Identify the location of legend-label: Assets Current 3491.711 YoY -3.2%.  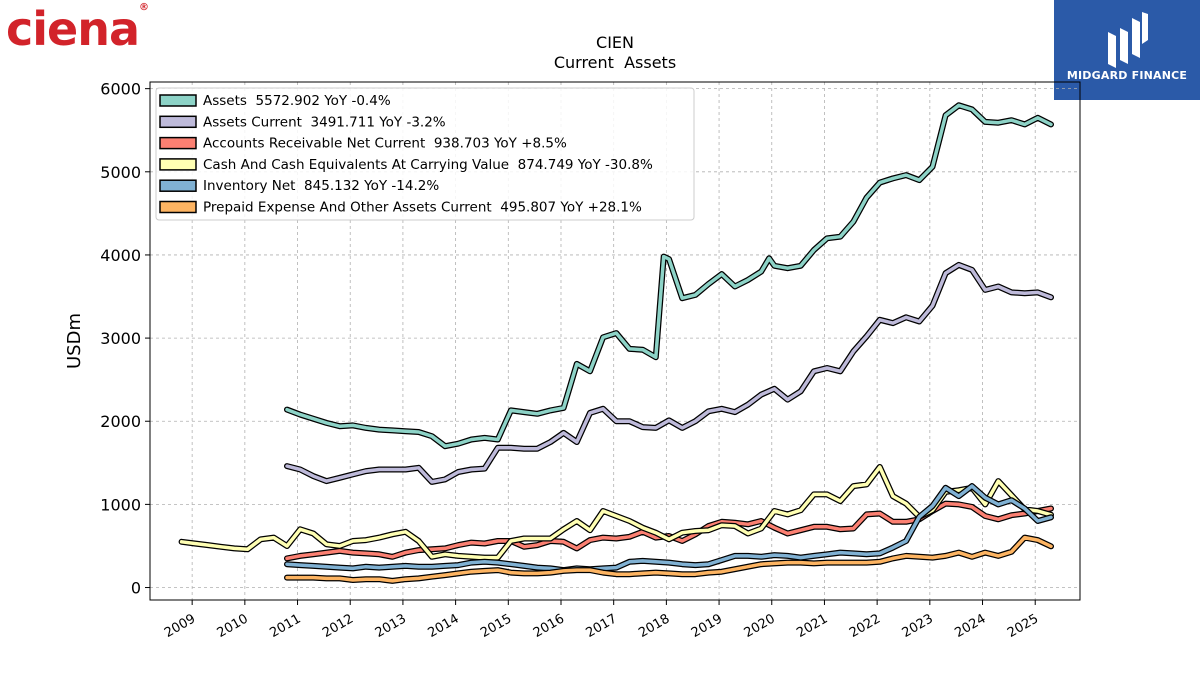
(324, 122).